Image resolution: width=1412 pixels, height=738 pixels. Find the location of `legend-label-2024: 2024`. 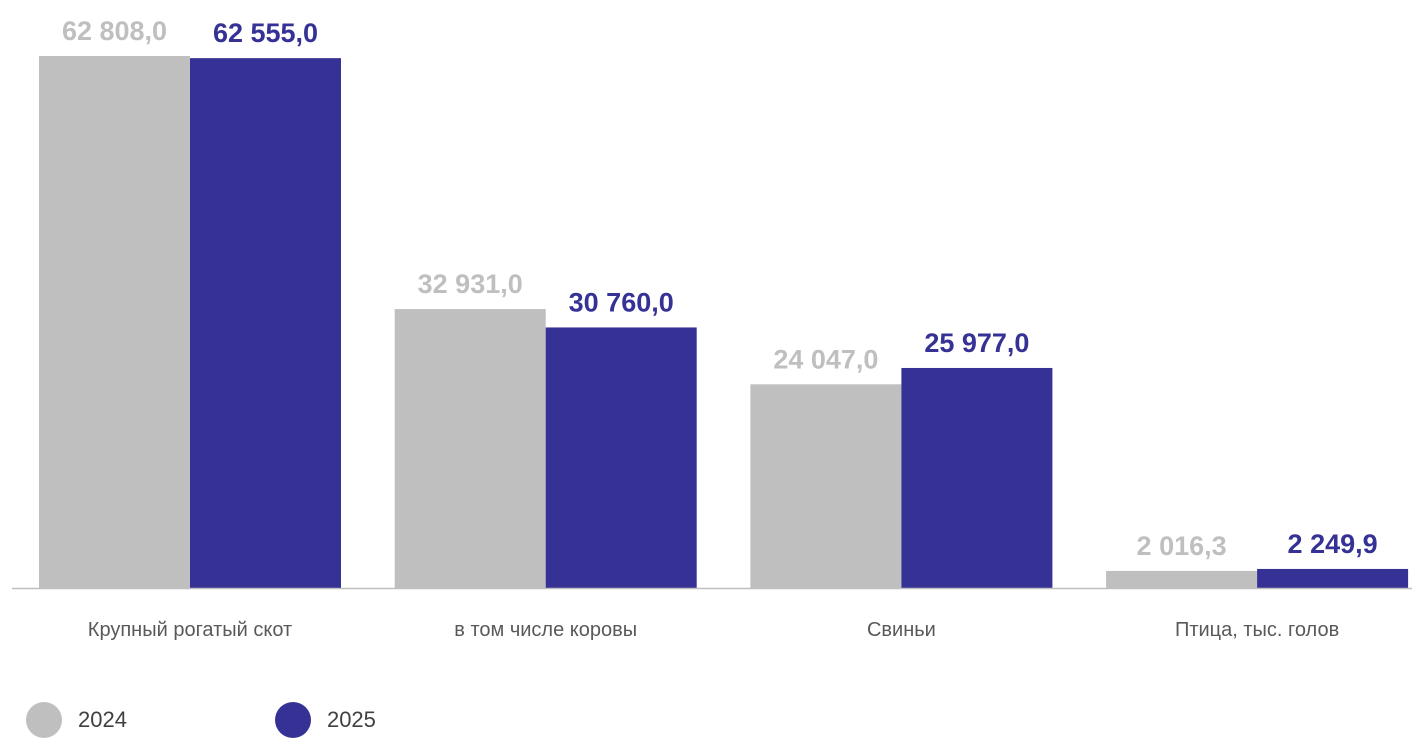

legend-label-2024: 2024 is located at coordinates (102, 719).